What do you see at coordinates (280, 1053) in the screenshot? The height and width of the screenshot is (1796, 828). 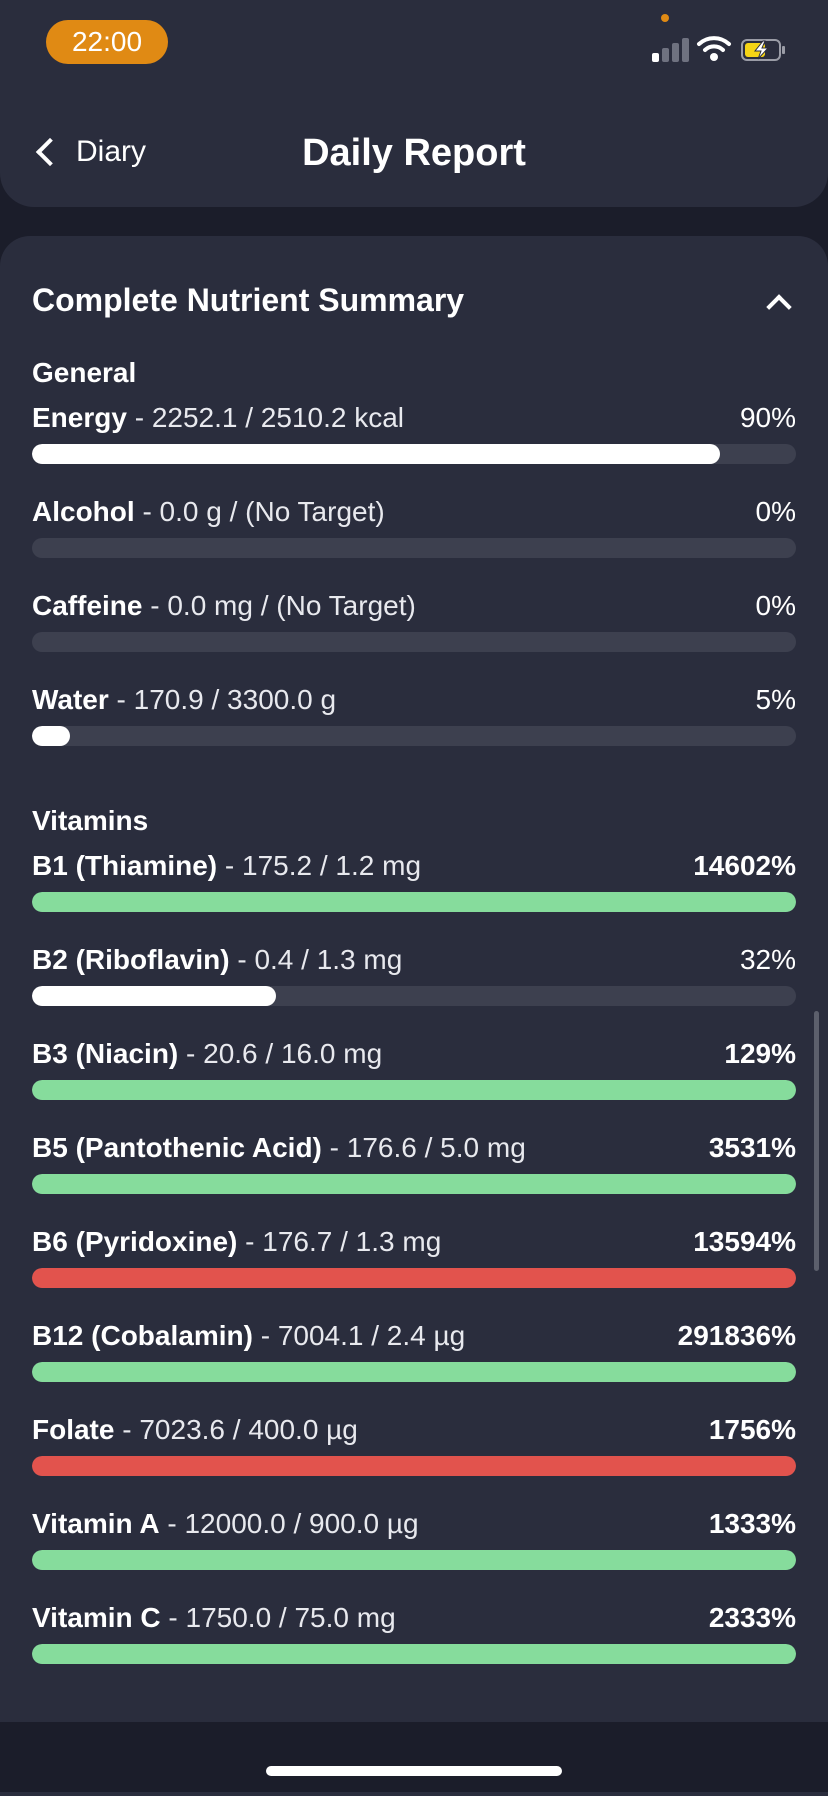 I see `nutrient-detail: - 20.6 / 16.0 mg` at bounding box center [280, 1053].